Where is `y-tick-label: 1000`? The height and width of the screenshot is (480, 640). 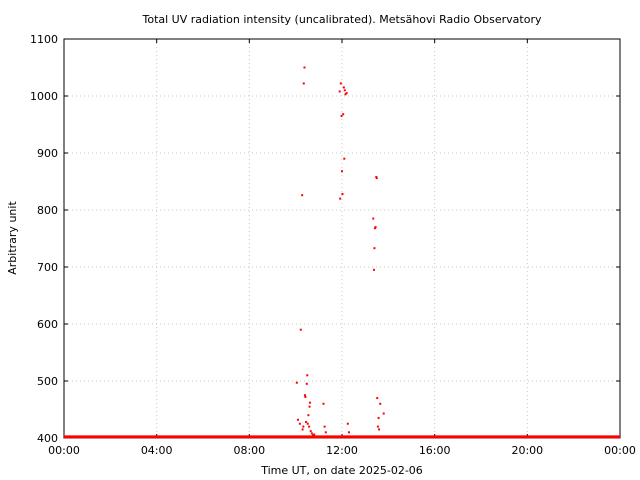 y-tick-label: 1000 is located at coordinates (44, 96).